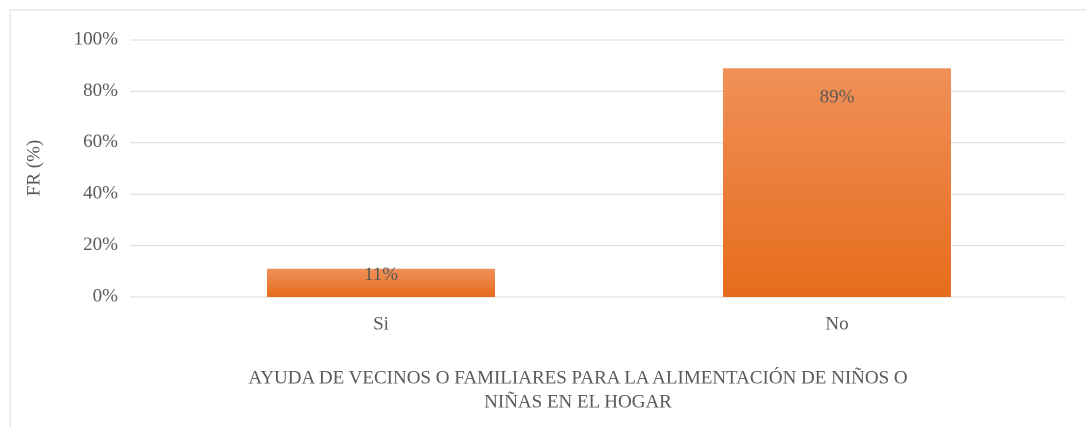 The height and width of the screenshot is (427, 1086). I want to click on y-tick-label: 20%, so click(100, 244).